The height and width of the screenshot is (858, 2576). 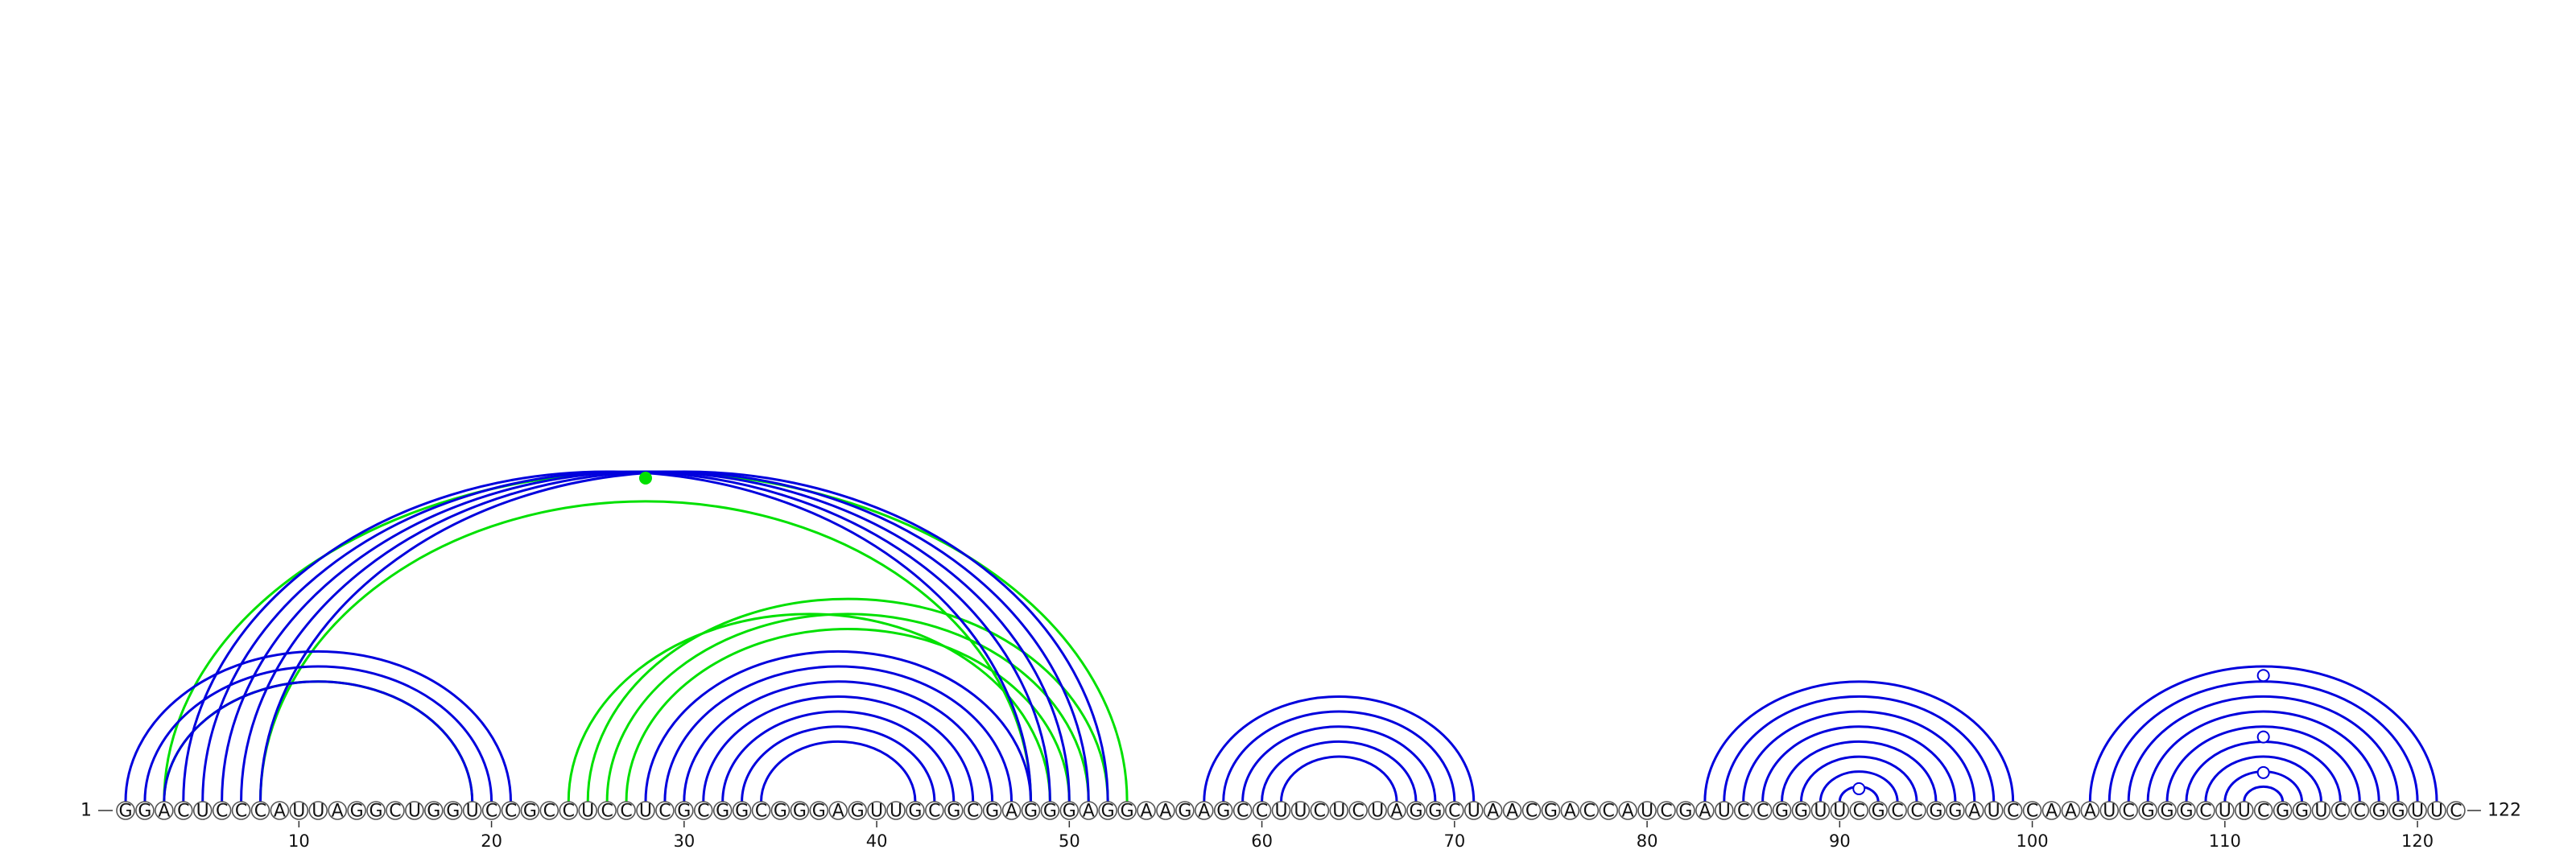 What do you see at coordinates (1289, 830) in the screenshot?
I see `position-ticks: 10 20 30 40 50 60 70 80 90 100 110 120` at bounding box center [1289, 830].